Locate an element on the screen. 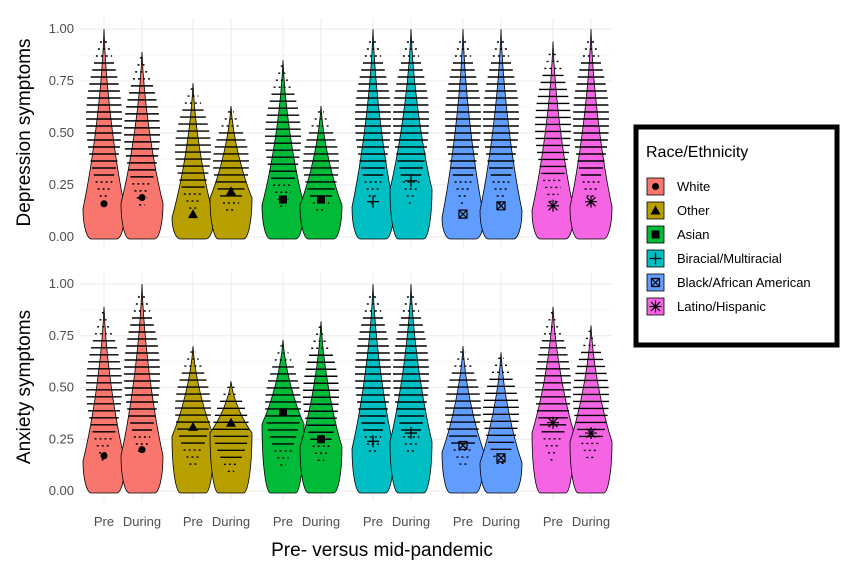  group-Biracial/Multiracial is located at coordinates (392, 132).